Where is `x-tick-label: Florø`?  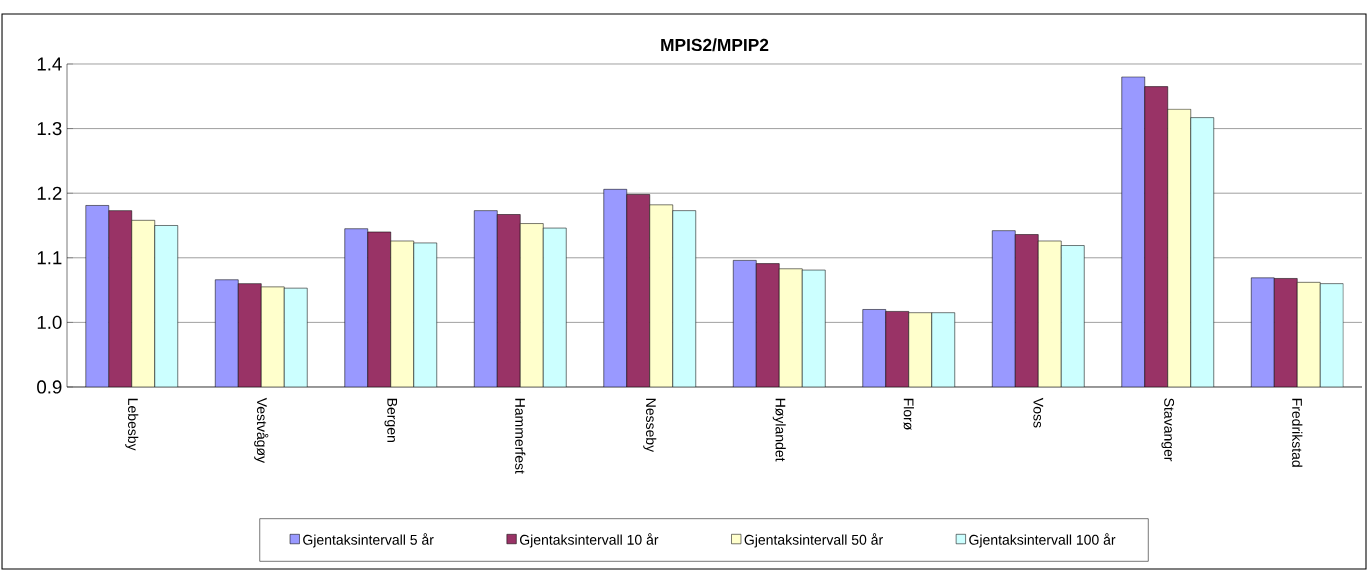 x-tick-label: Florø is located at coordinates (908, 414).